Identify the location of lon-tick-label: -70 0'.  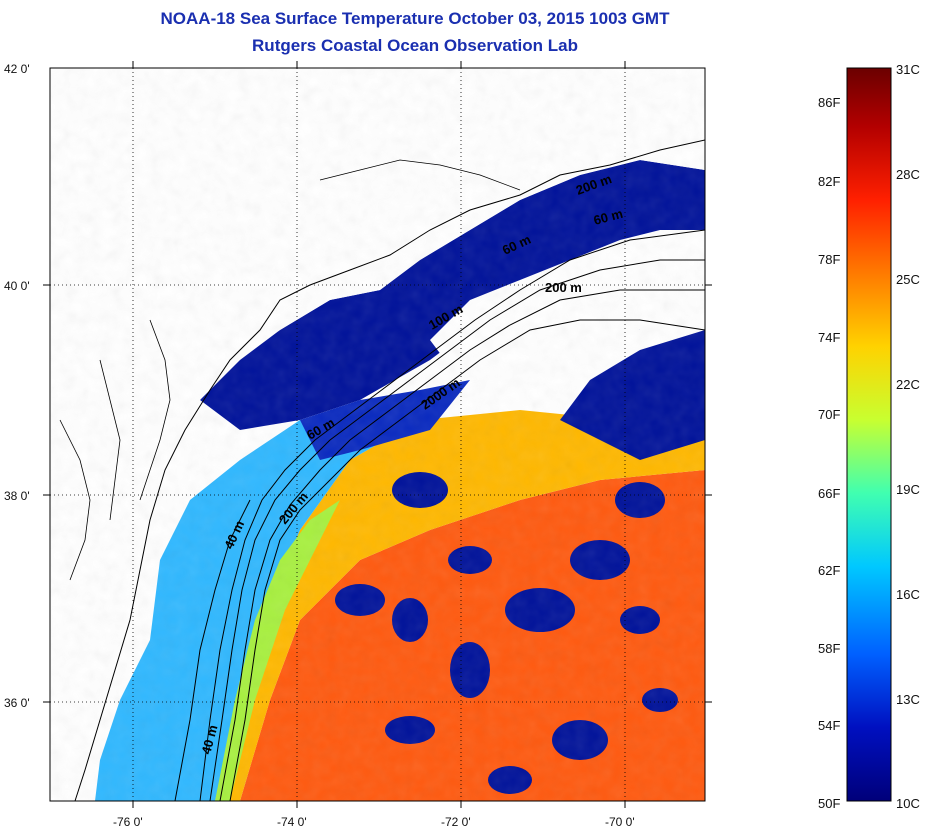
(620, 822).